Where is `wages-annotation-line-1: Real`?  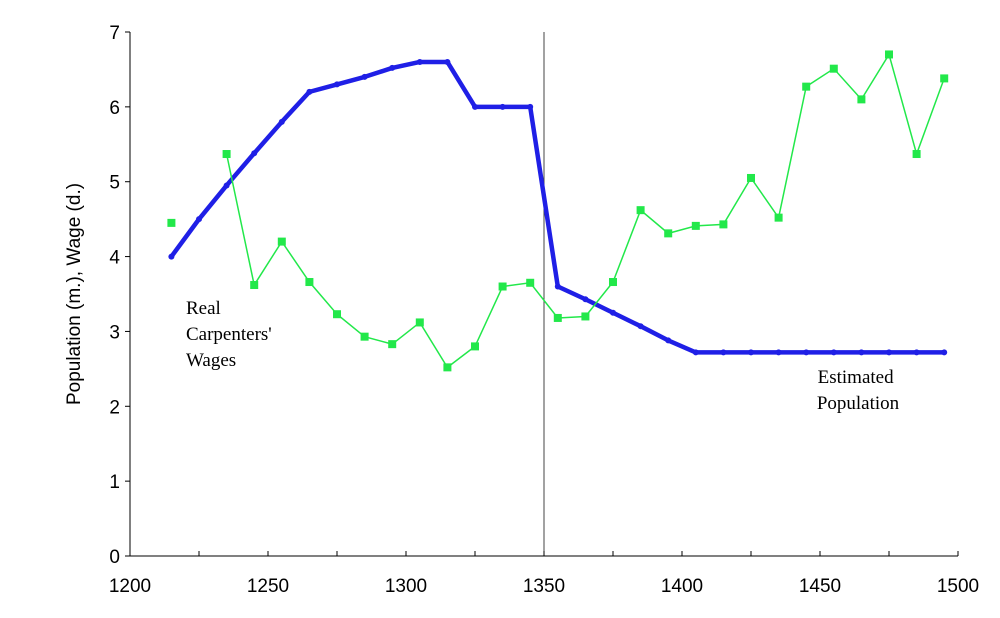 wages-annotation-line-1: Real is located at coordinates (203, 308).